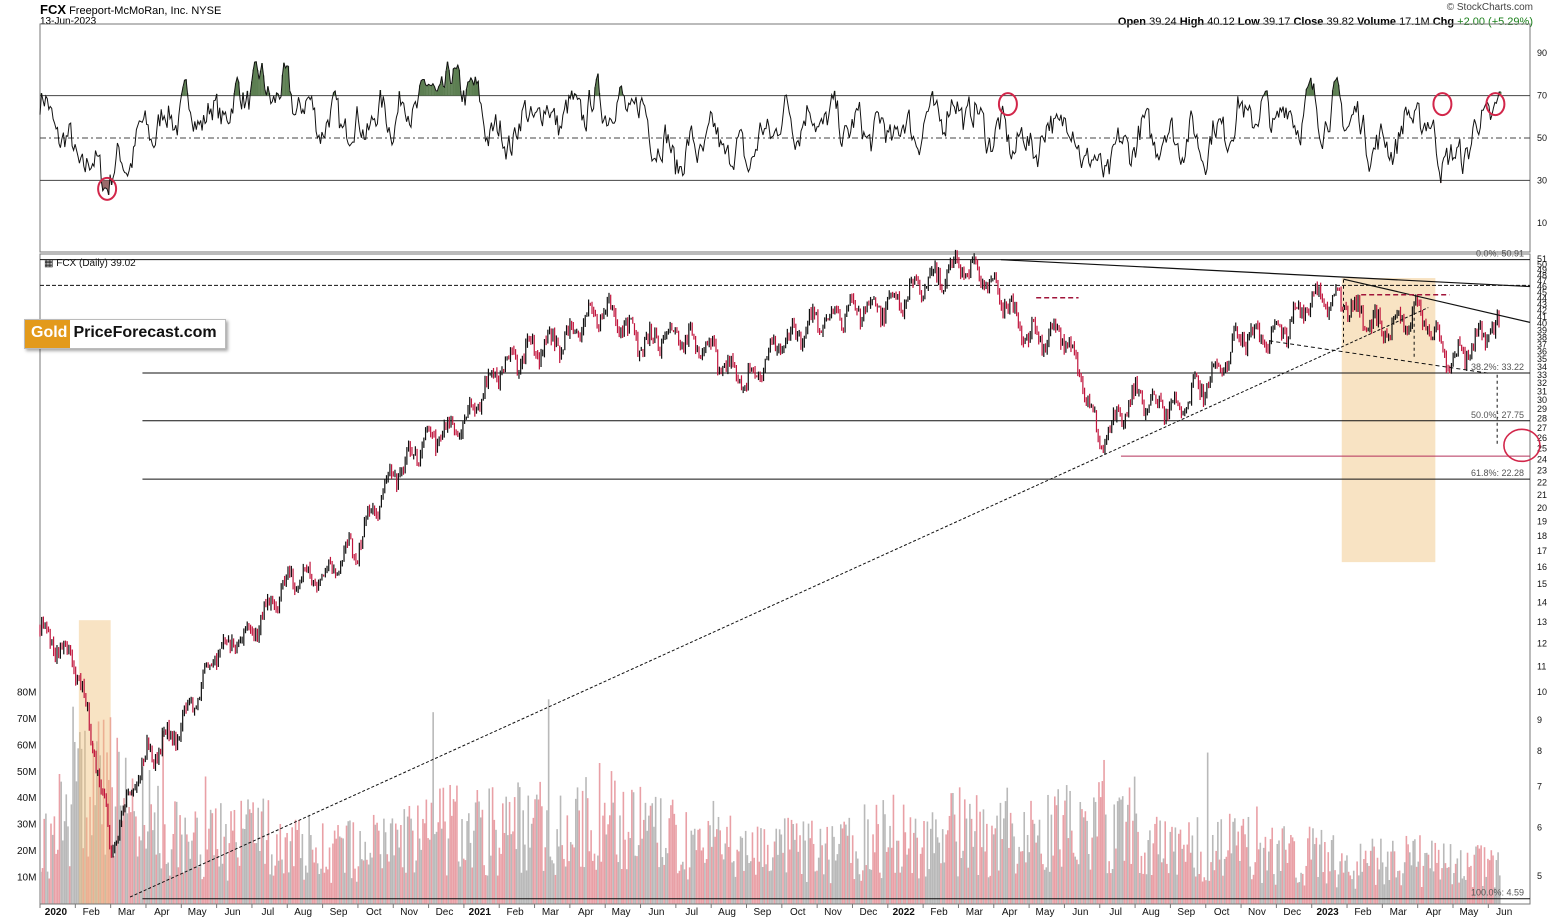 Image resolution: width=1565 pixels, height=919 pixels. I want to click on logo-gold-part: Gold, so click(48, 334).